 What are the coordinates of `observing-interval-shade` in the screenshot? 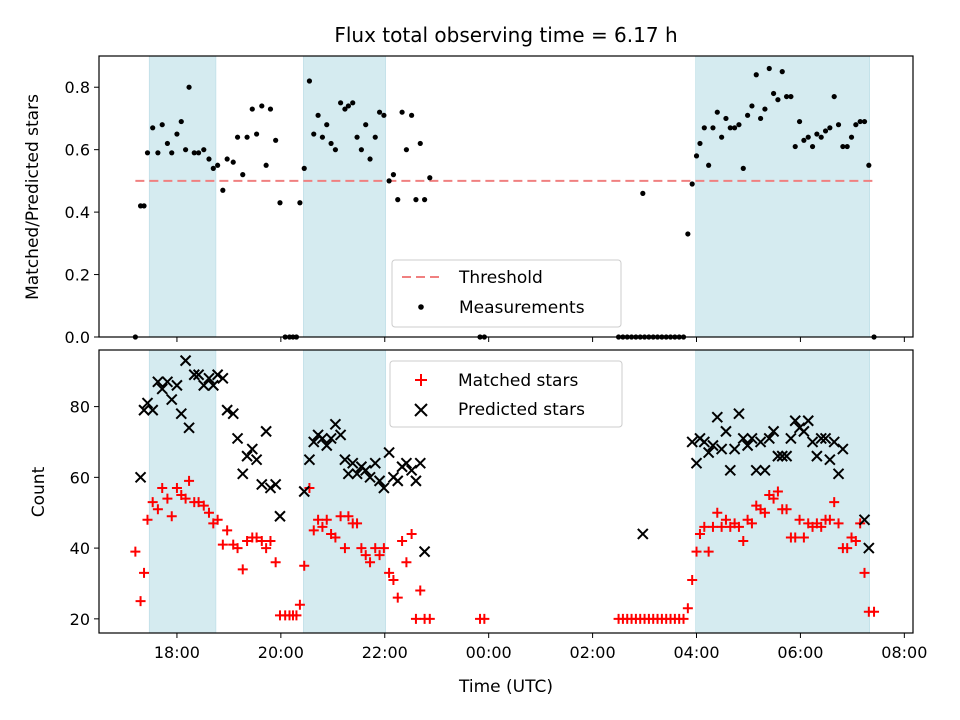 It's located at (182, 491).